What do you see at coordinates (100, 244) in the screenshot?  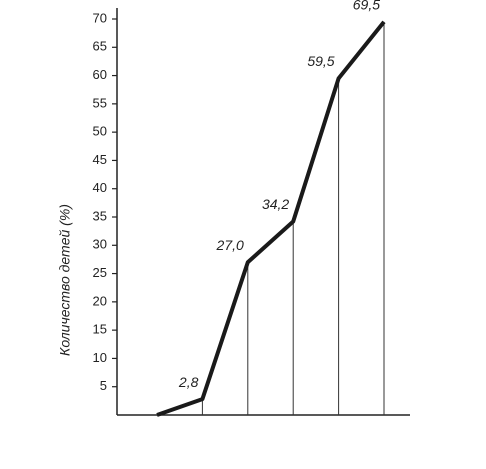 I see `y-tick-label: 30` at bounding box center [100, 244].